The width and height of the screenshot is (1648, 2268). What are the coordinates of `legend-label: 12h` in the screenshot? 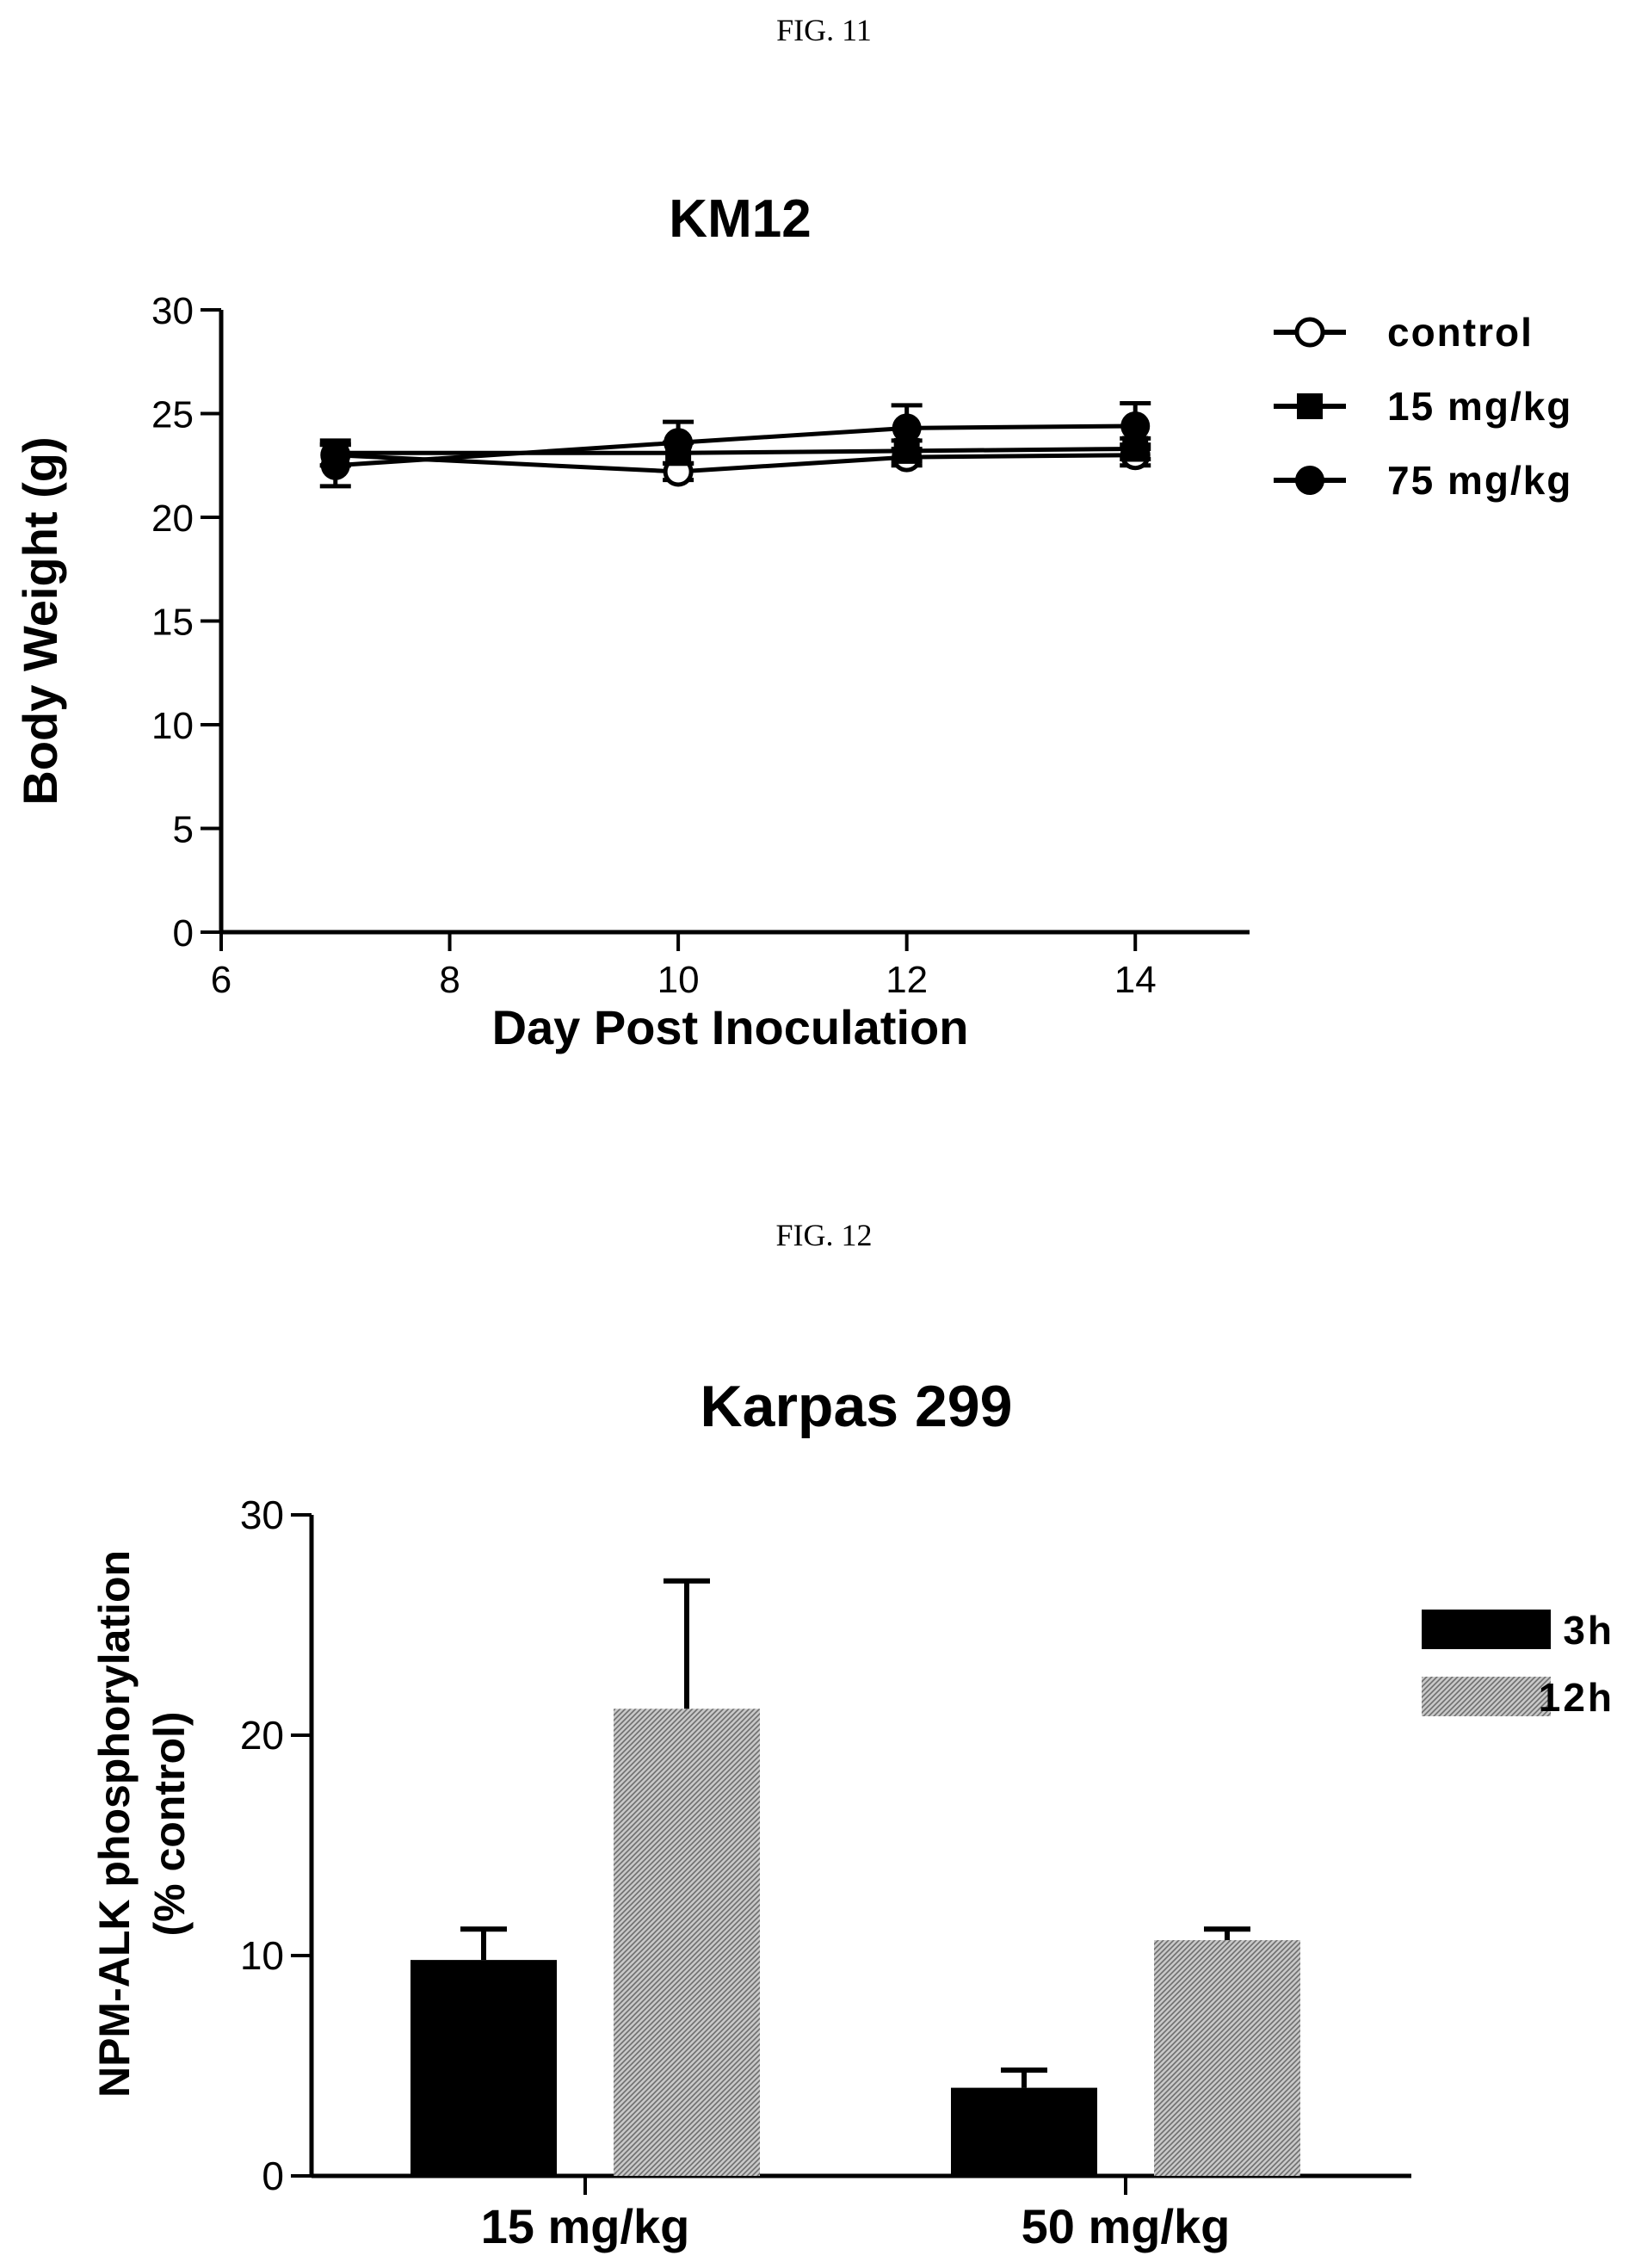 It's located at (1577, 1697).